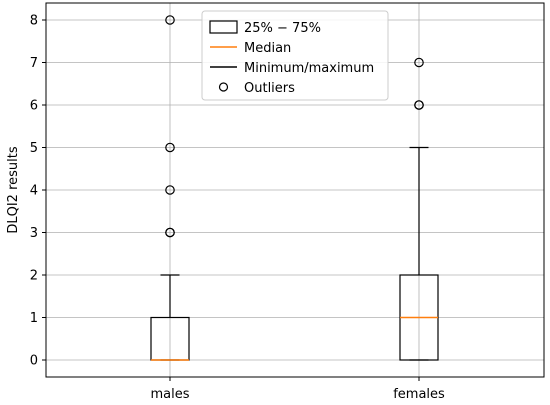 Image resolution: width=550 pixels, height=405 pixels. I want to click on y-tick-label: 1, so click(34, 318).